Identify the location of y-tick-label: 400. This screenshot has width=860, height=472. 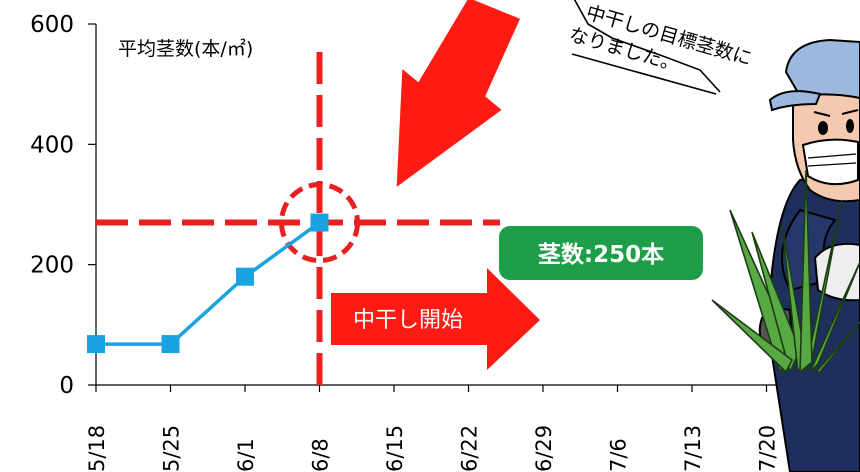
(52, 145).